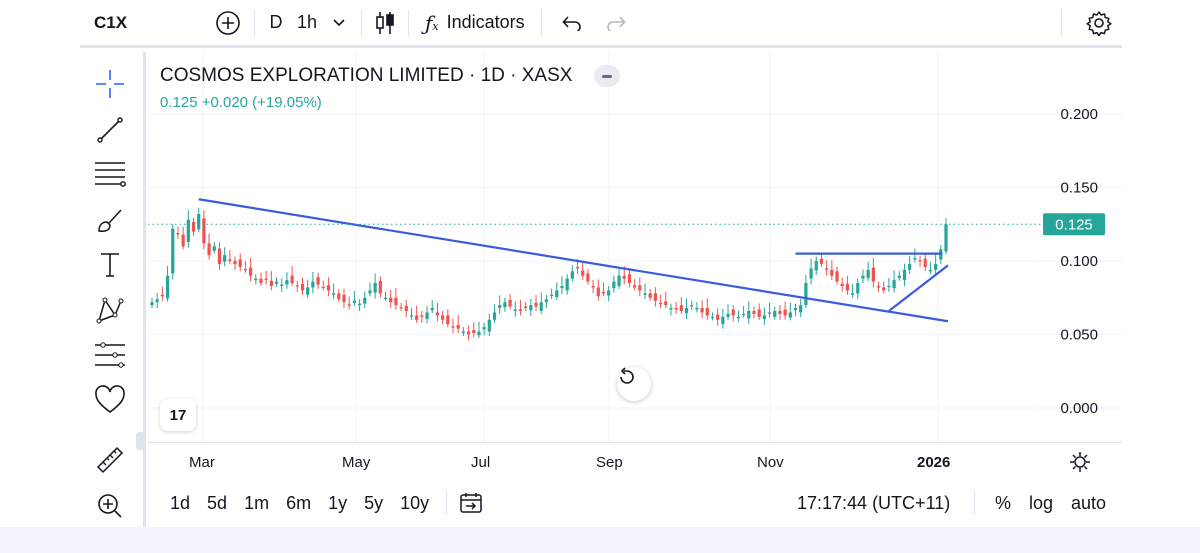 The height and width of the screenshot is (553, 1200). I want to click on fib-tool, so click(110, 174).